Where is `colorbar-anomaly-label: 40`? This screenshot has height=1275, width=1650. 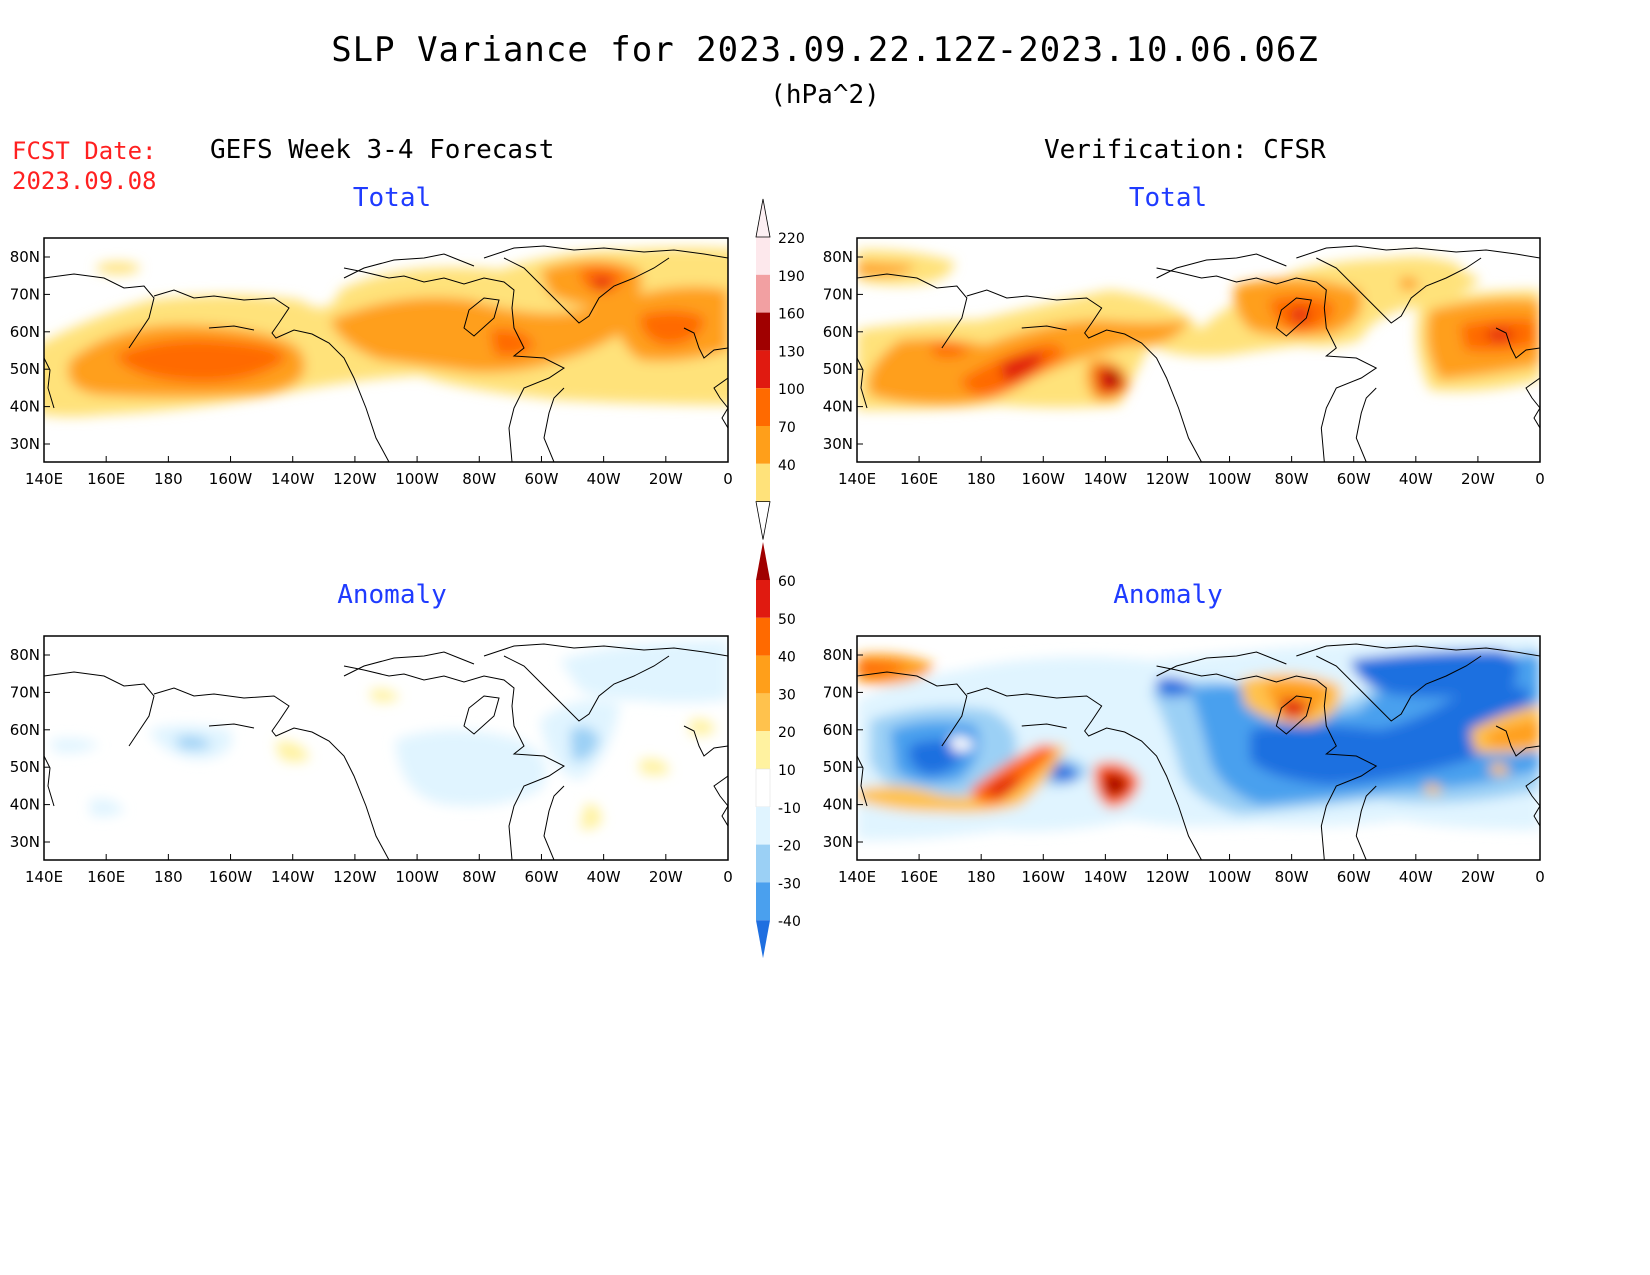 colorbar-anomaly-label: 40 is located at coordinates (787, 658).